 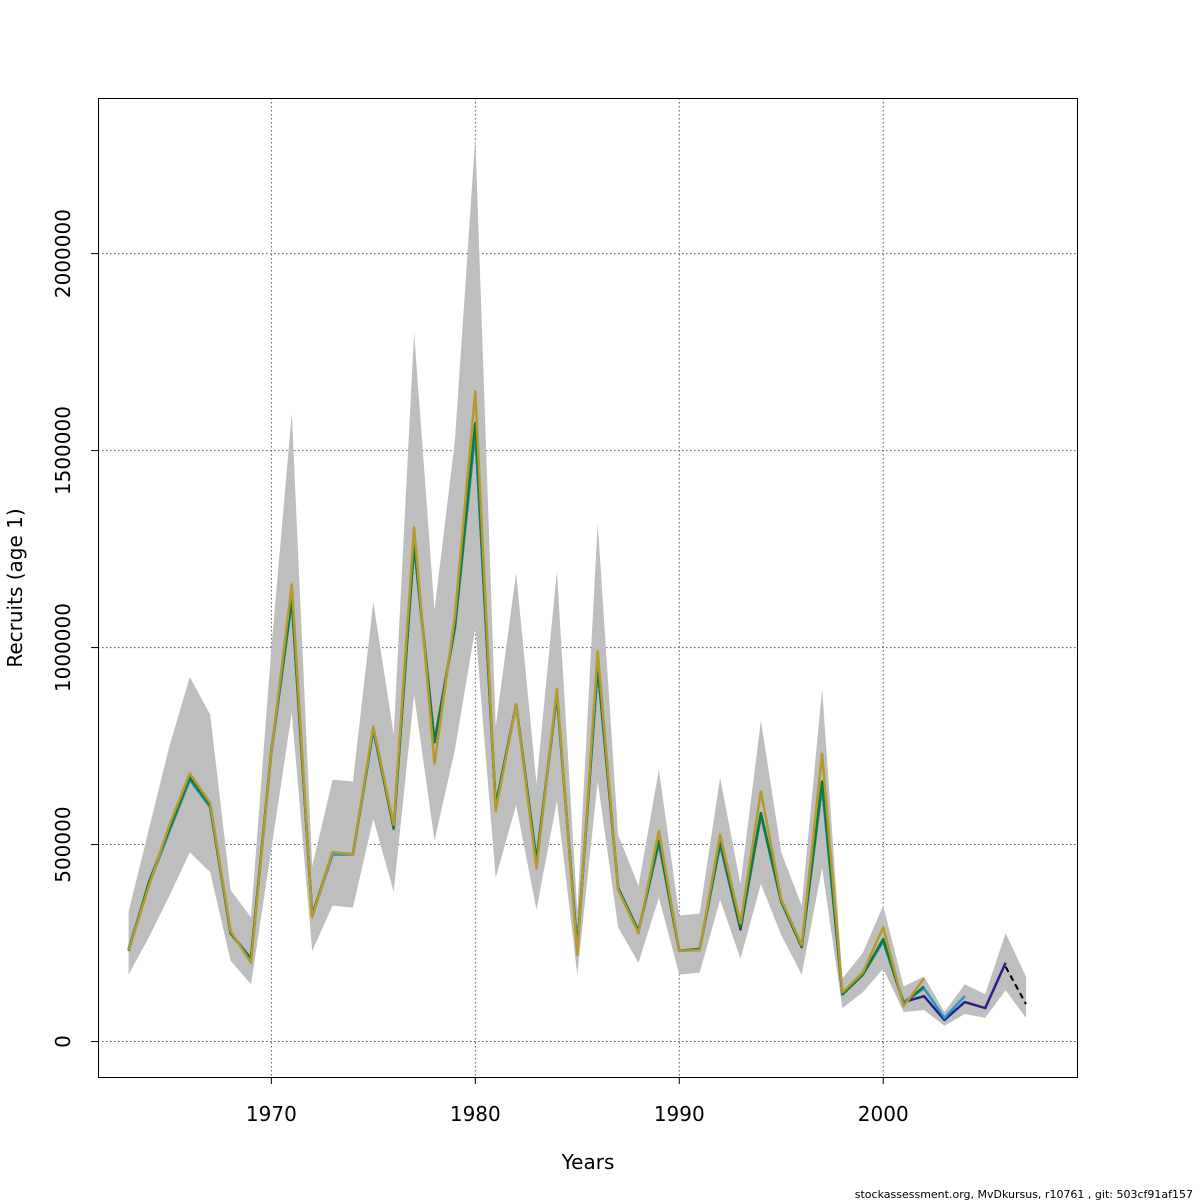 I want to click on x-tick-label: 1980, so click(x=475, y=1114).